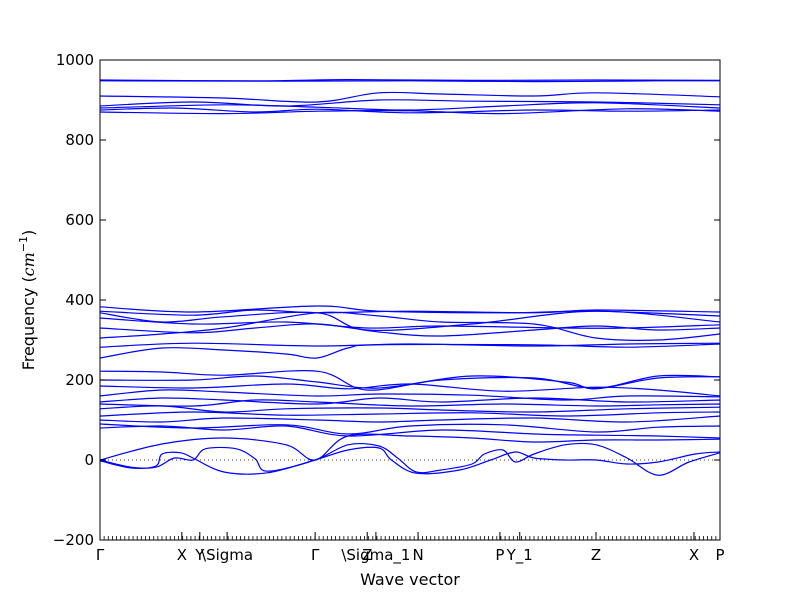  What do you see at coordinates (410, 579) in the screenshot?
I see `x-axis-title: Wave vector` at bounding box center [410, 579].